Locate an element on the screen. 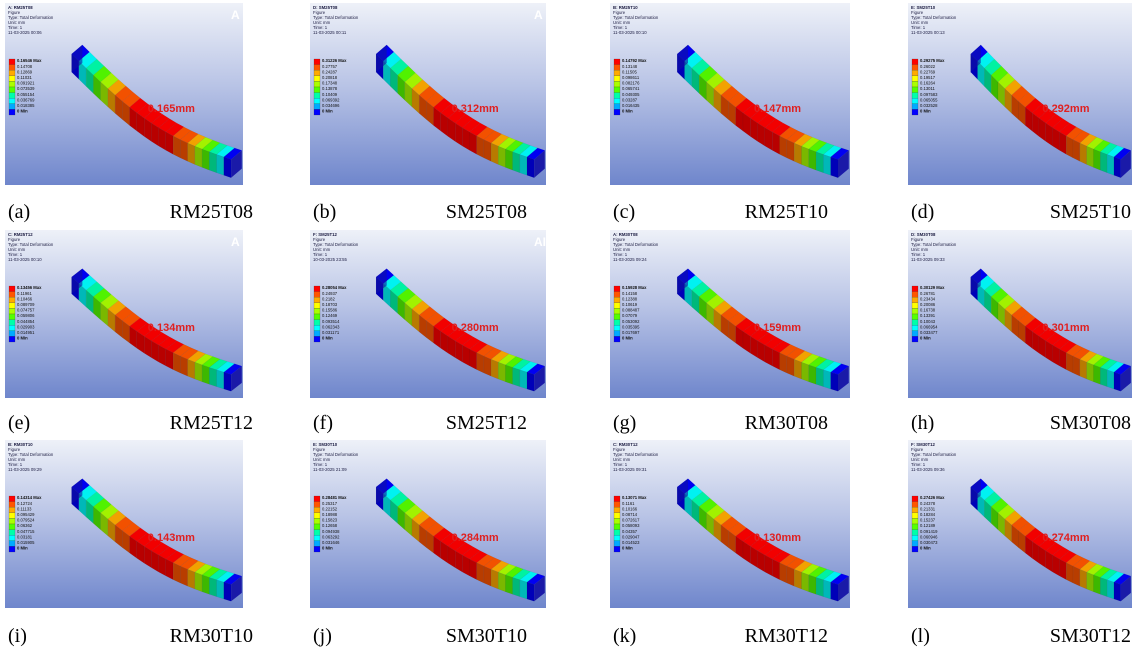 The width and height of the screenshot is (1137, 655). caption-name: SM30T12 is located at coordinates (1090, 636).